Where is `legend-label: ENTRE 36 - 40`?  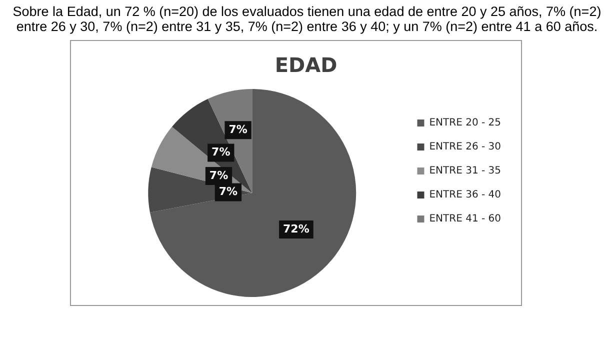 legend-label: ENTRE 36 - 40 is located at coordinates (465, 195).